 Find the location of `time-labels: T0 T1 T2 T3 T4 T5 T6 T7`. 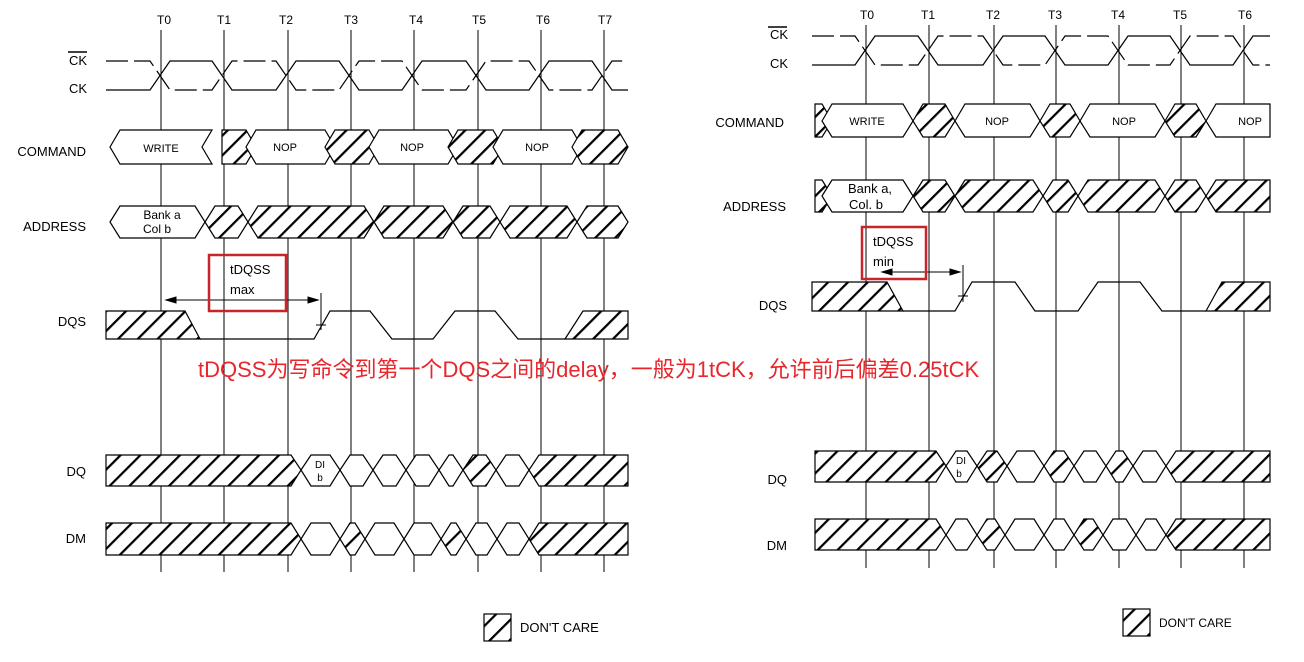

time-labels: T0 T1 T2 T3 T4 T5 T6 T7 is located at coordinates (384, 20).